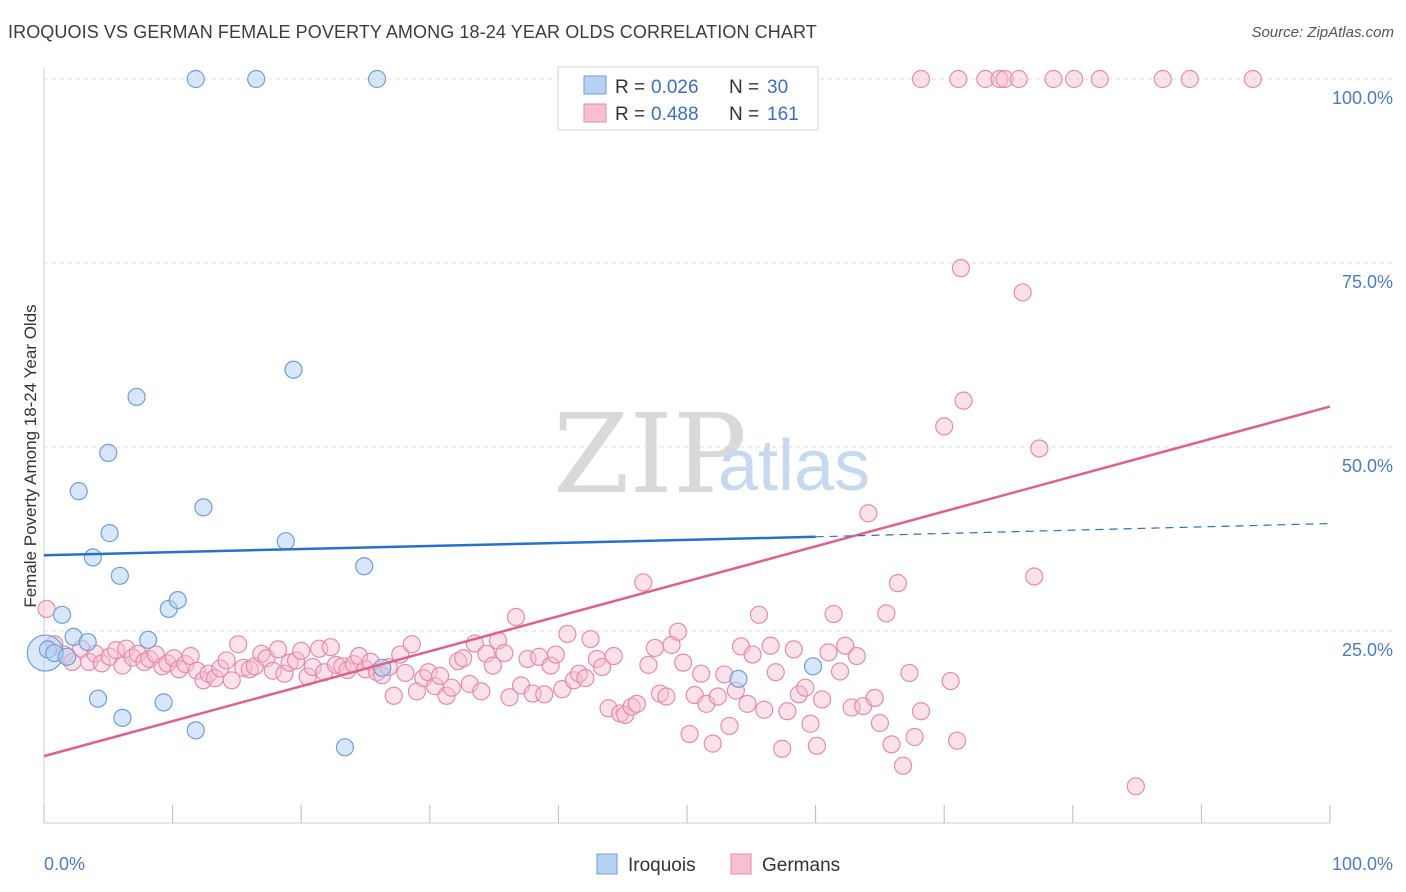 The width and height of the screenshot is (1406, 892). I want to click on legend-n-label-germans: N =, so click(744, 114).